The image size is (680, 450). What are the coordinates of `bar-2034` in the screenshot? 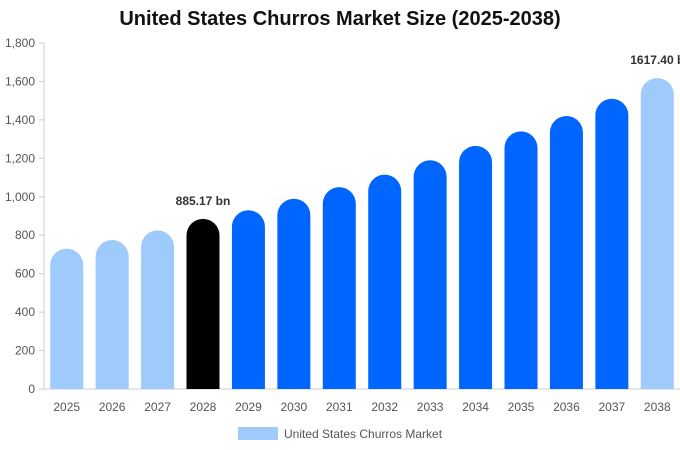 It's located at (476, 267).